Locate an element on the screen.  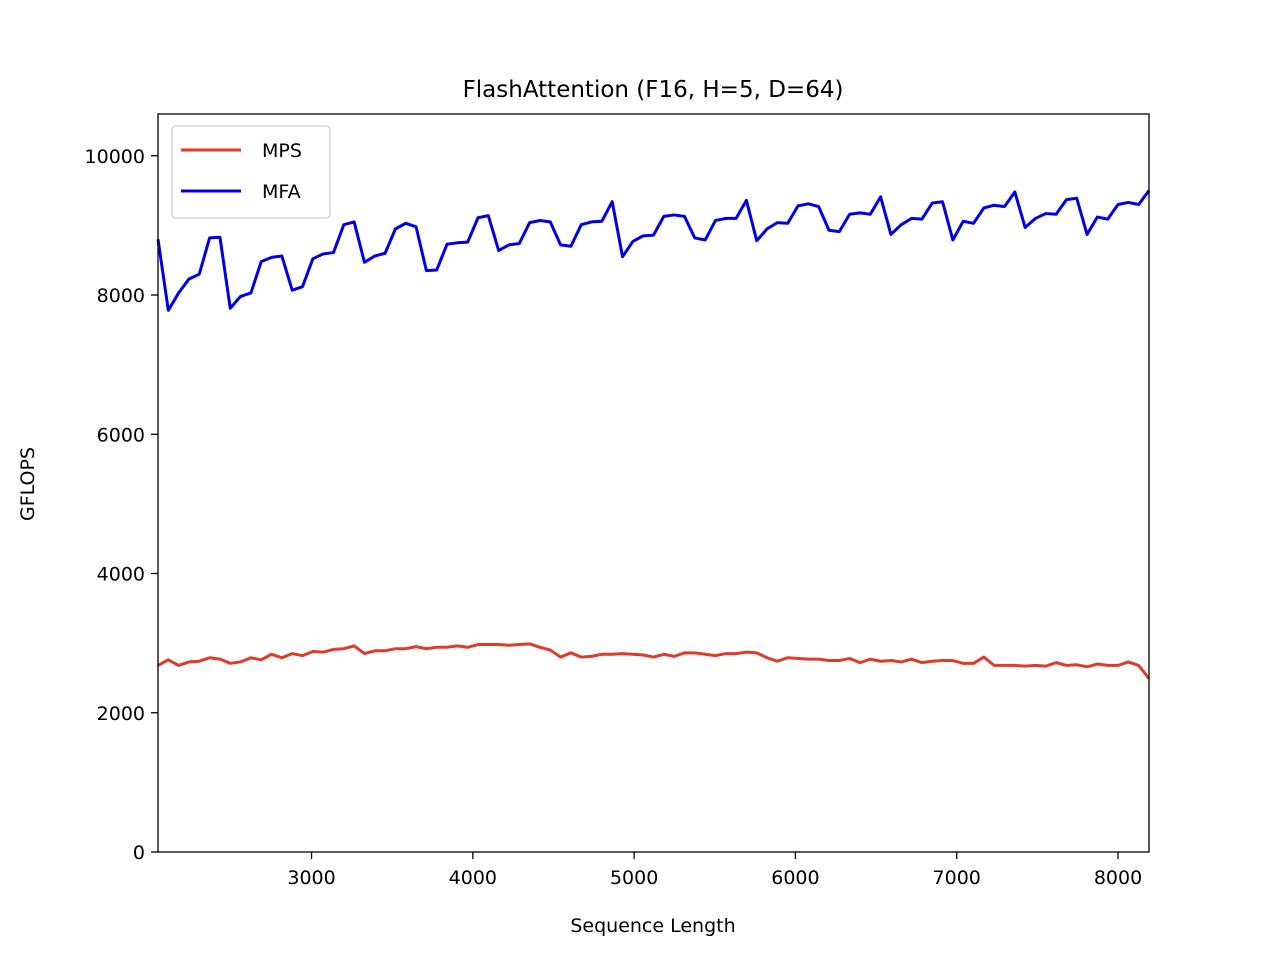
y-axis-label: GFLOPS is located at coordinates (28, 484).